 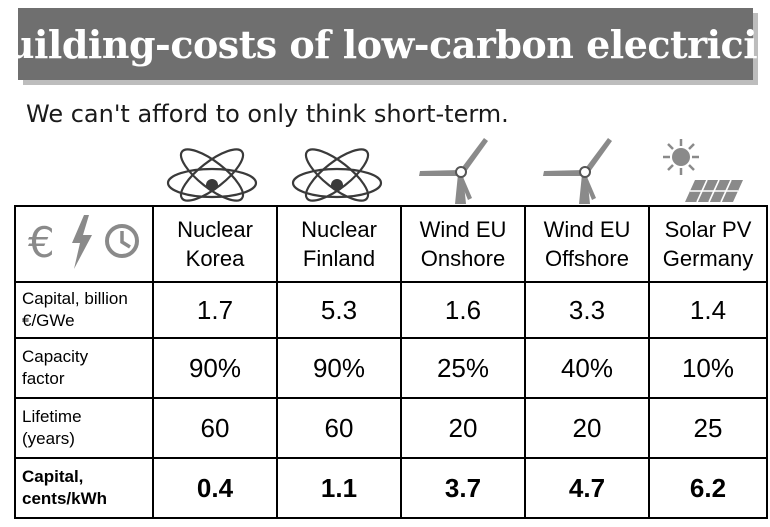 What do you see at coordinates (703, 171) in the screenshot?
I see `solar-panel-icon` at bounding box center [703, 171].